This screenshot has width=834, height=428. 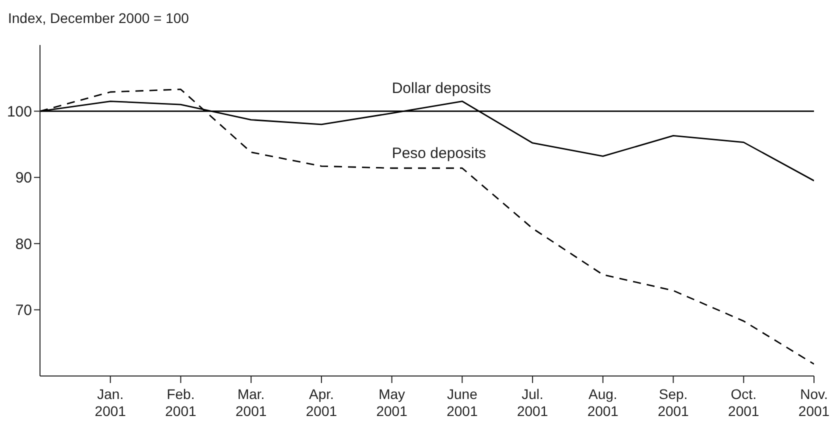 What do you see at coordinates (23, 311) in the screenshot?
I see `y-tick-label: 70` at bounding box center [23, 311].